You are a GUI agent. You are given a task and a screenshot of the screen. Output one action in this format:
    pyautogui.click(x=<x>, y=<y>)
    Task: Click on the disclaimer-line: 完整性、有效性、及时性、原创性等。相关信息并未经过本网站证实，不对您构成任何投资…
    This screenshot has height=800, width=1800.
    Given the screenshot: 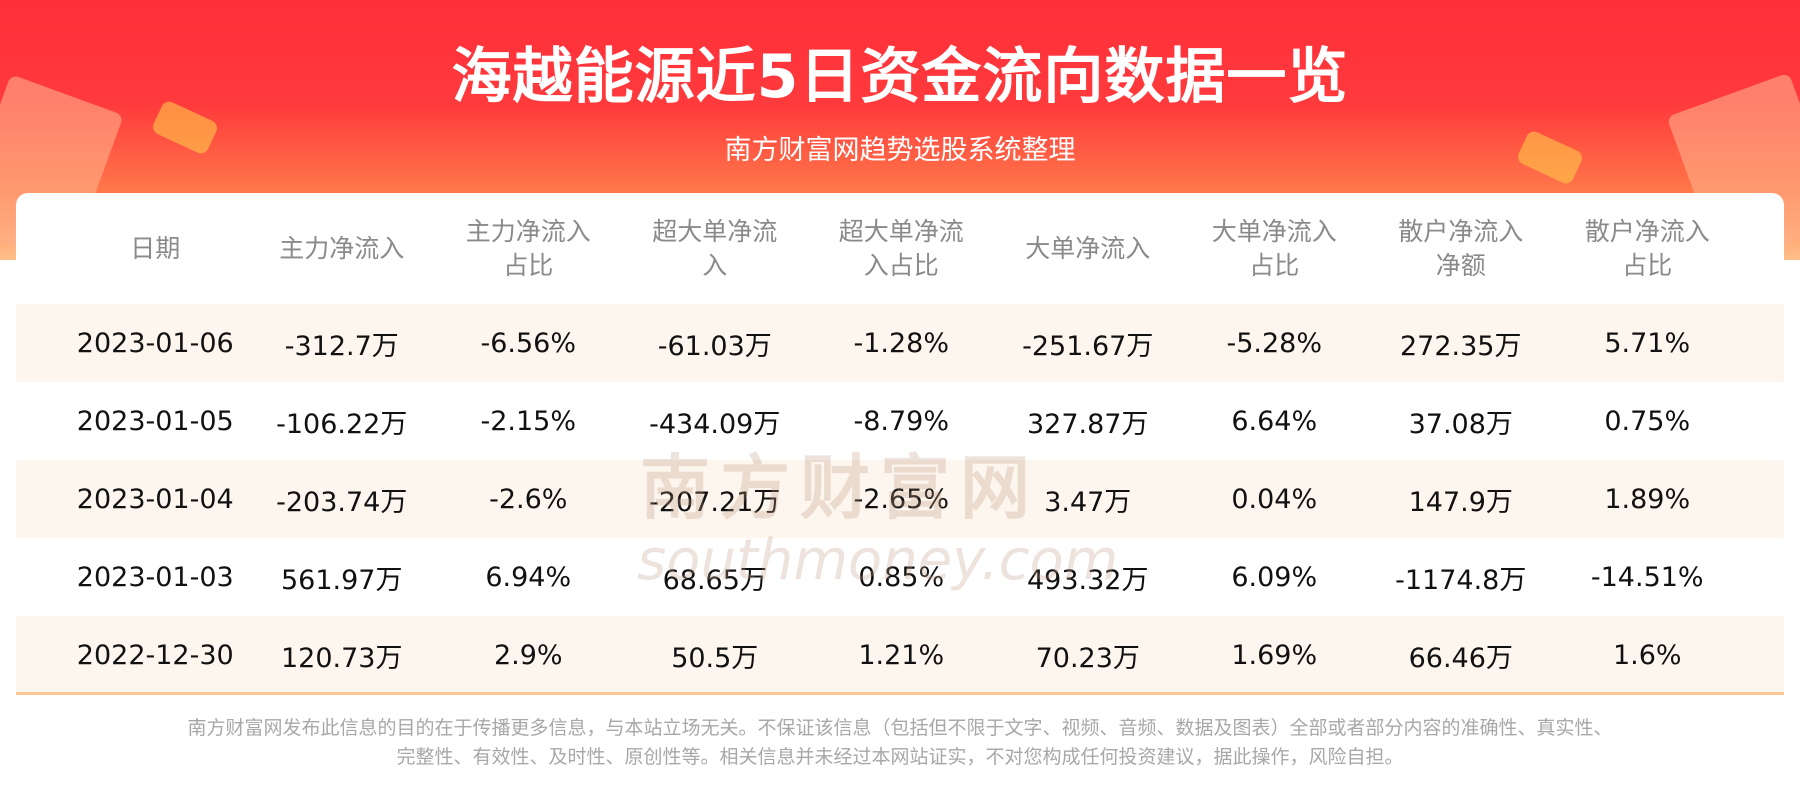 What is the action you would take?
    pyautogui.click(x=900, y=757)
    